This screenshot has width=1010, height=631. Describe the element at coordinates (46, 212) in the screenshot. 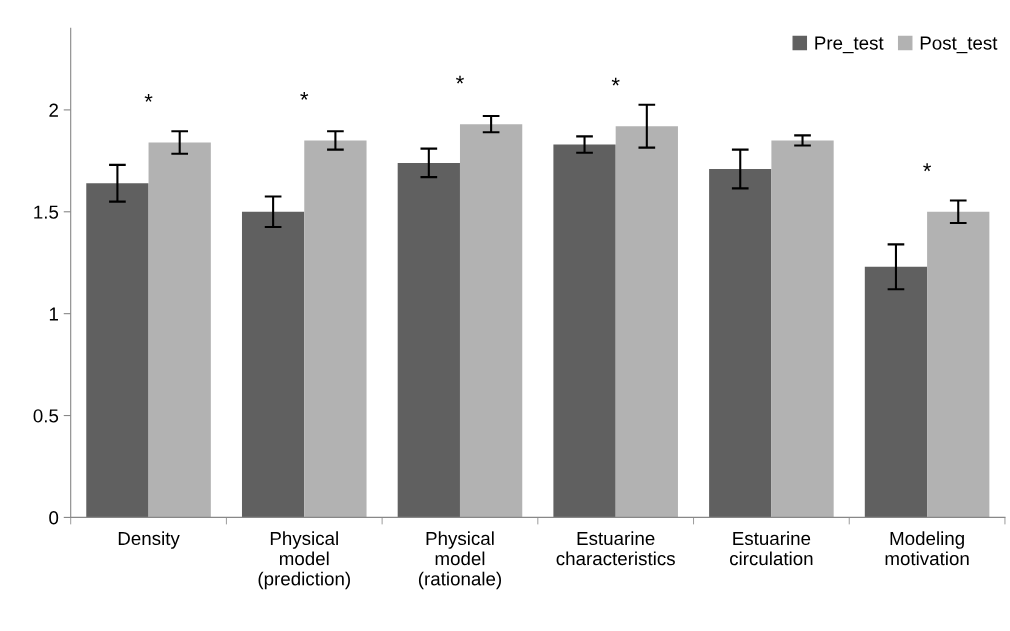

I see `y-tick-label: 1.5` at that location.